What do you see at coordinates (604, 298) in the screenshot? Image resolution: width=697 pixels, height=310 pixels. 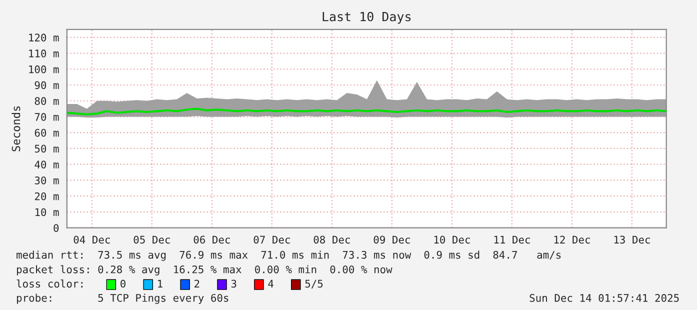 I see `text: Sun Dec 14 01:57:41 2025` at bounding box center [604, 298].